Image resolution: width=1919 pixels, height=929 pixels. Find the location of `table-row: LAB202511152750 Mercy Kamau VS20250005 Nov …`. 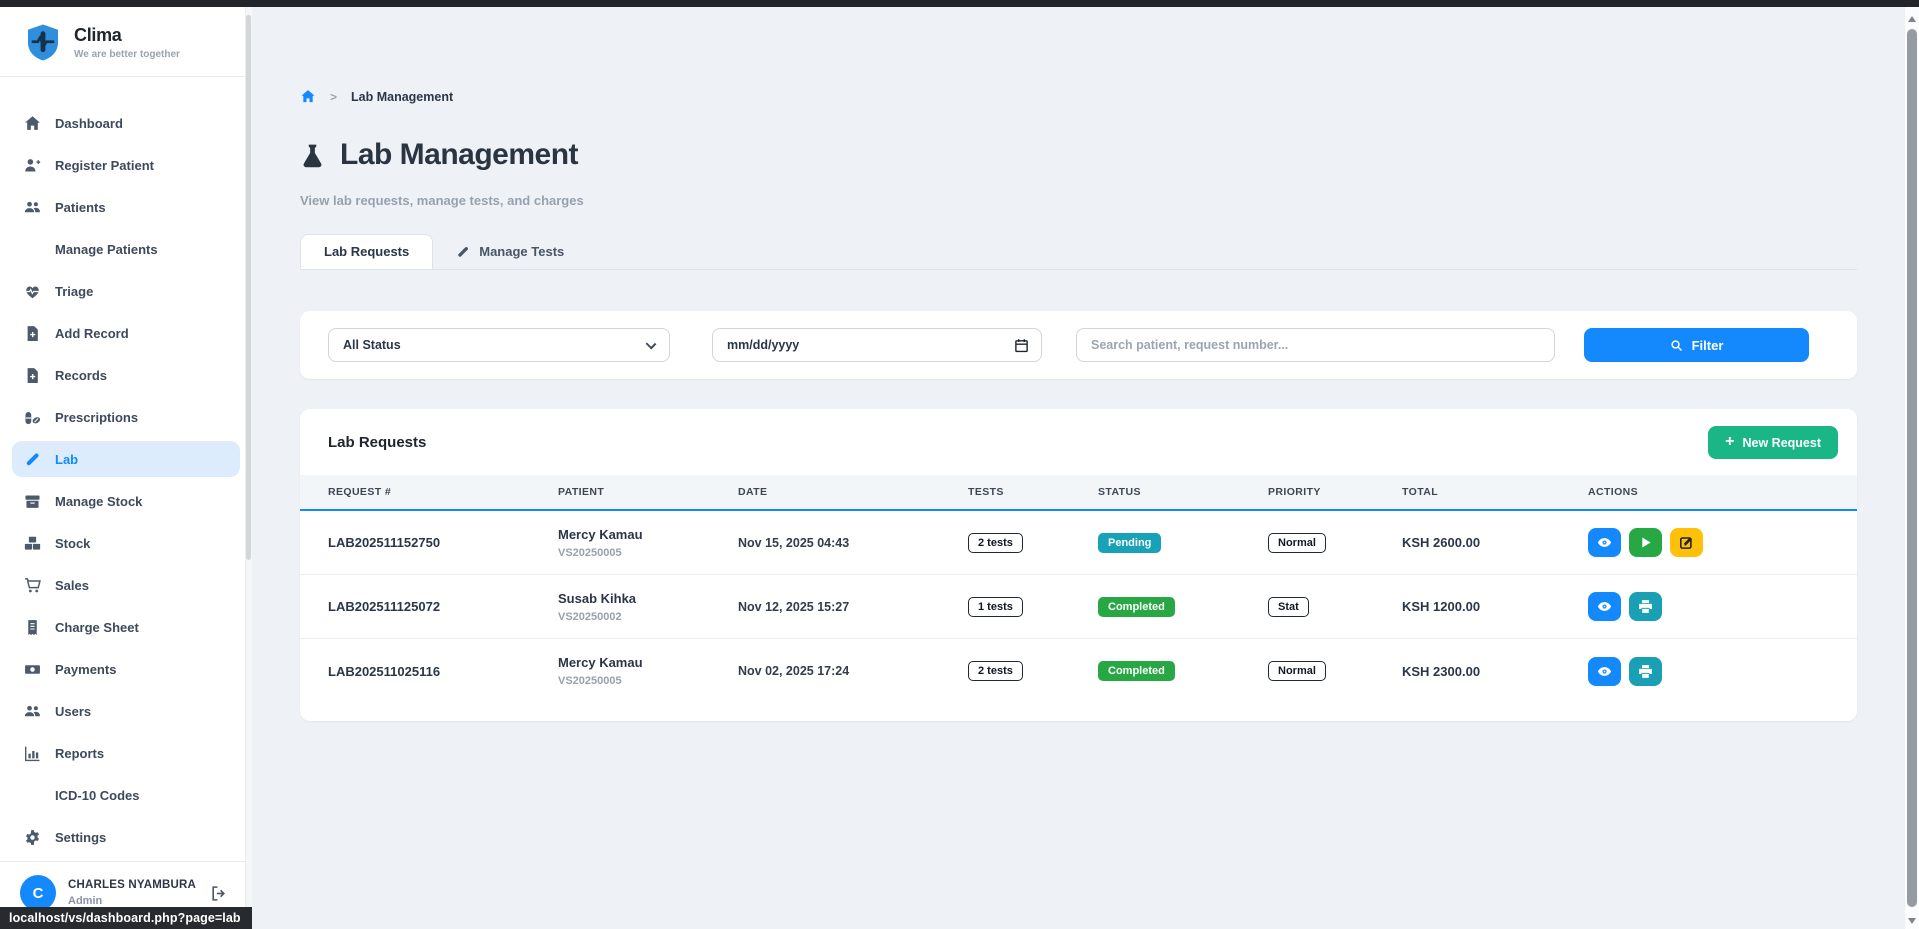

table-row: LAB202511152750 Mercy Kamau VS20250005 Nov … is located at coordinates (1078, 543).